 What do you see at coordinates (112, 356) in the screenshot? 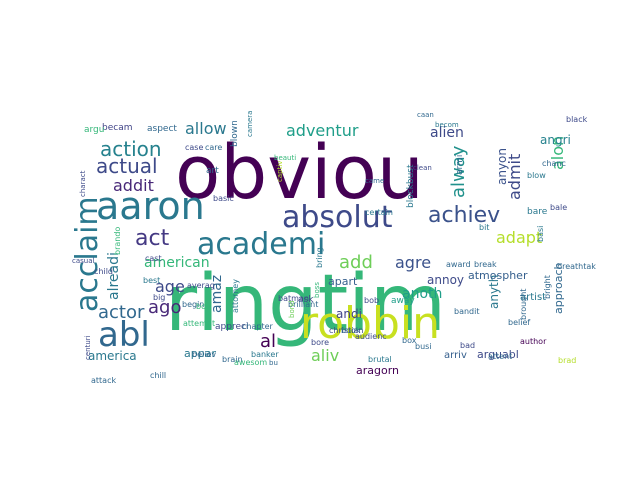
I see `word-america: america` at bounding box center [112, 356].